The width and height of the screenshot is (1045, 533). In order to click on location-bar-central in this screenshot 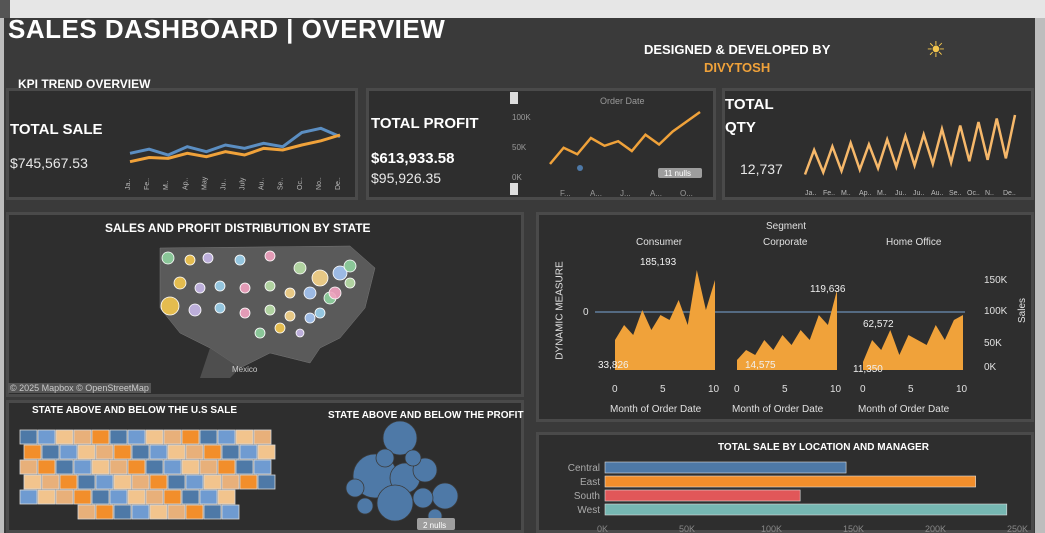, I will do `click(725, 467)`.